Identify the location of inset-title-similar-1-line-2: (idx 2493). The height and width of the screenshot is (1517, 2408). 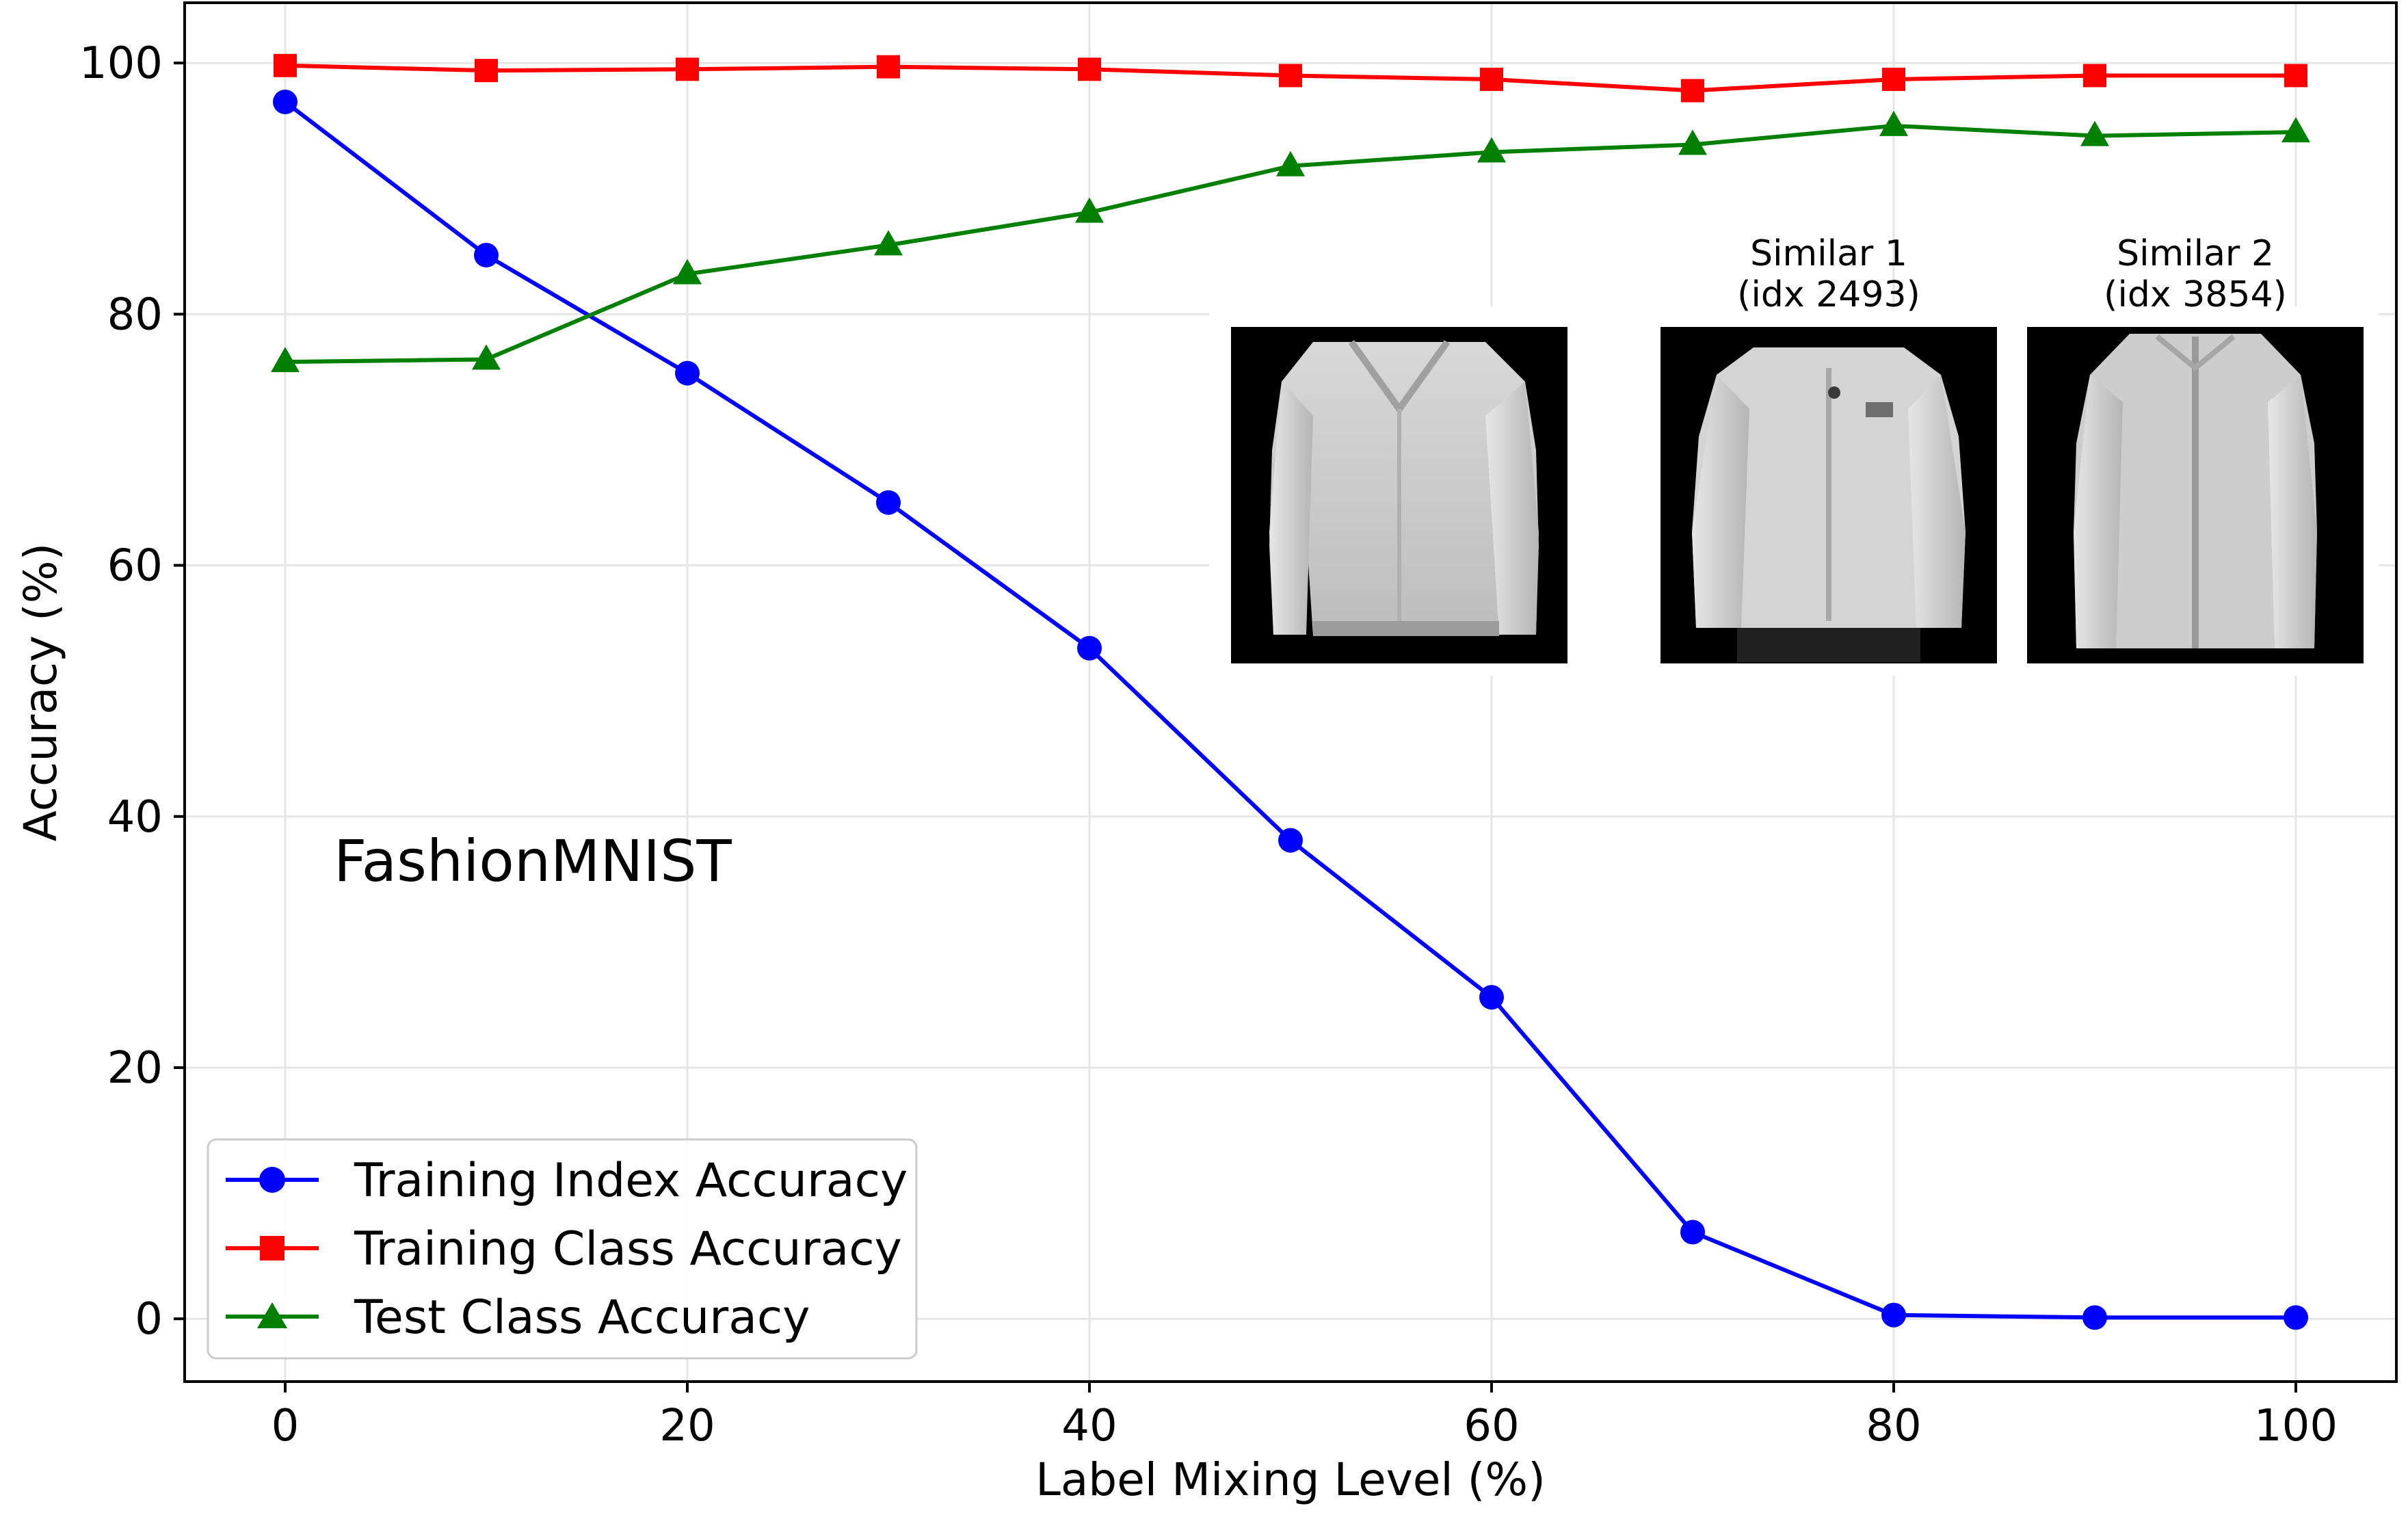
(1828, 294).